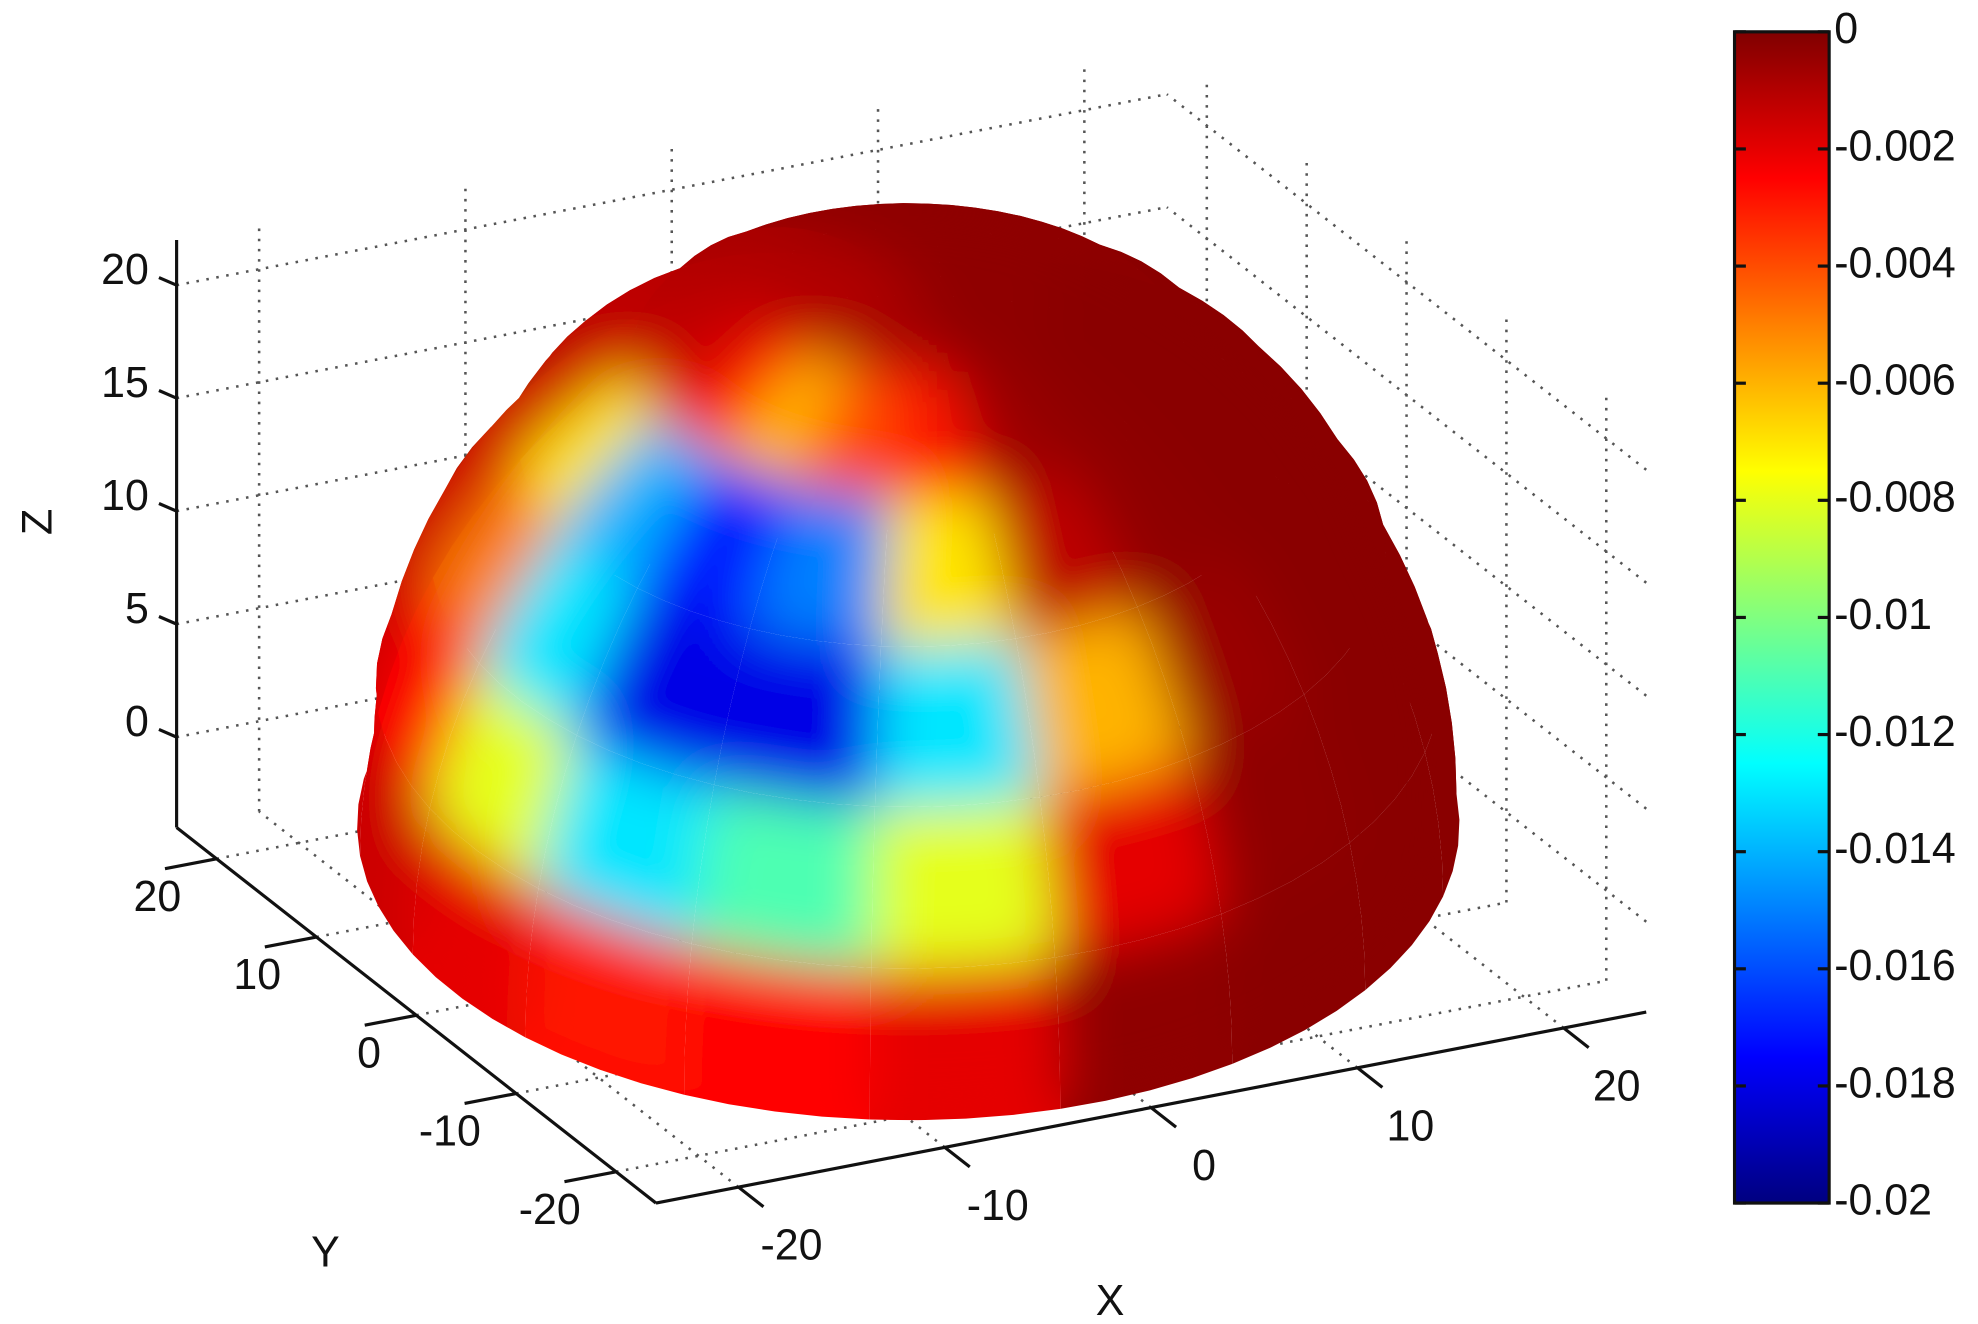 The width and height of the screenshot is (1978, 1324). What do you see at coordinates (1883, 1200) in the screenshot?
I see `colorbar-tick-label: -0.02` at bounding box center [1883, 1200].